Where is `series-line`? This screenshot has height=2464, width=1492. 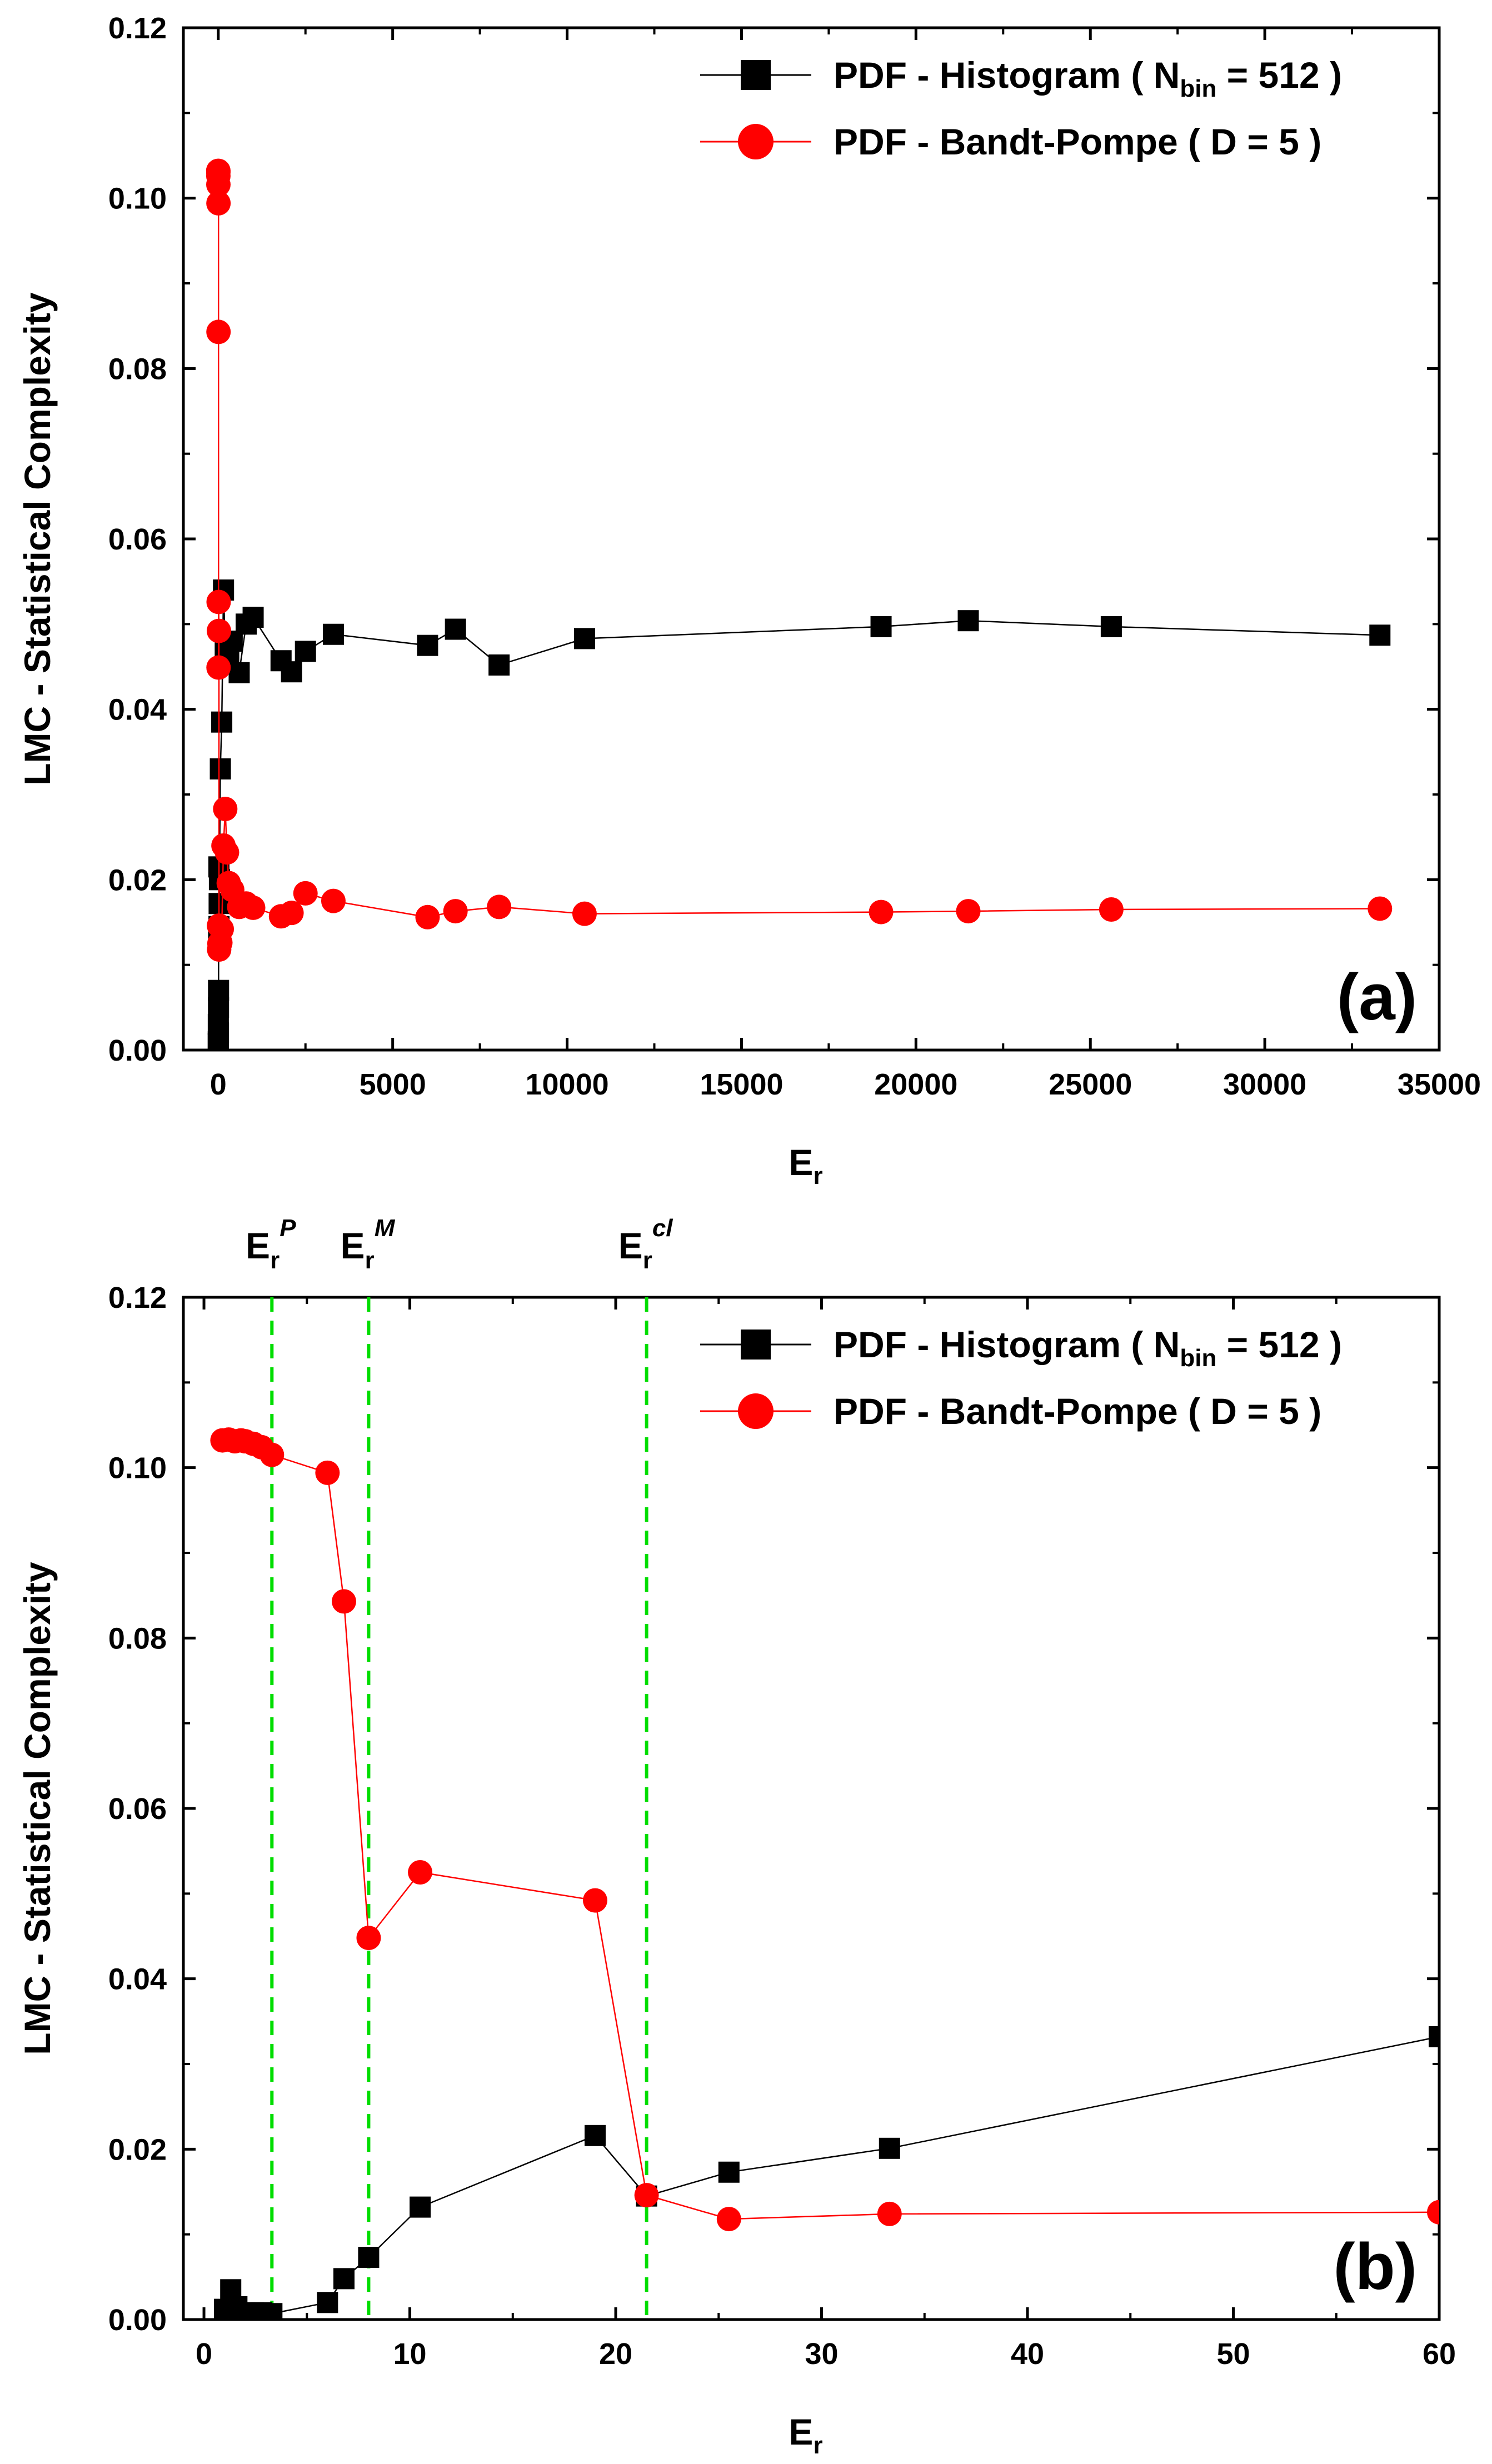
series-line is located at coordinates (798, 817).